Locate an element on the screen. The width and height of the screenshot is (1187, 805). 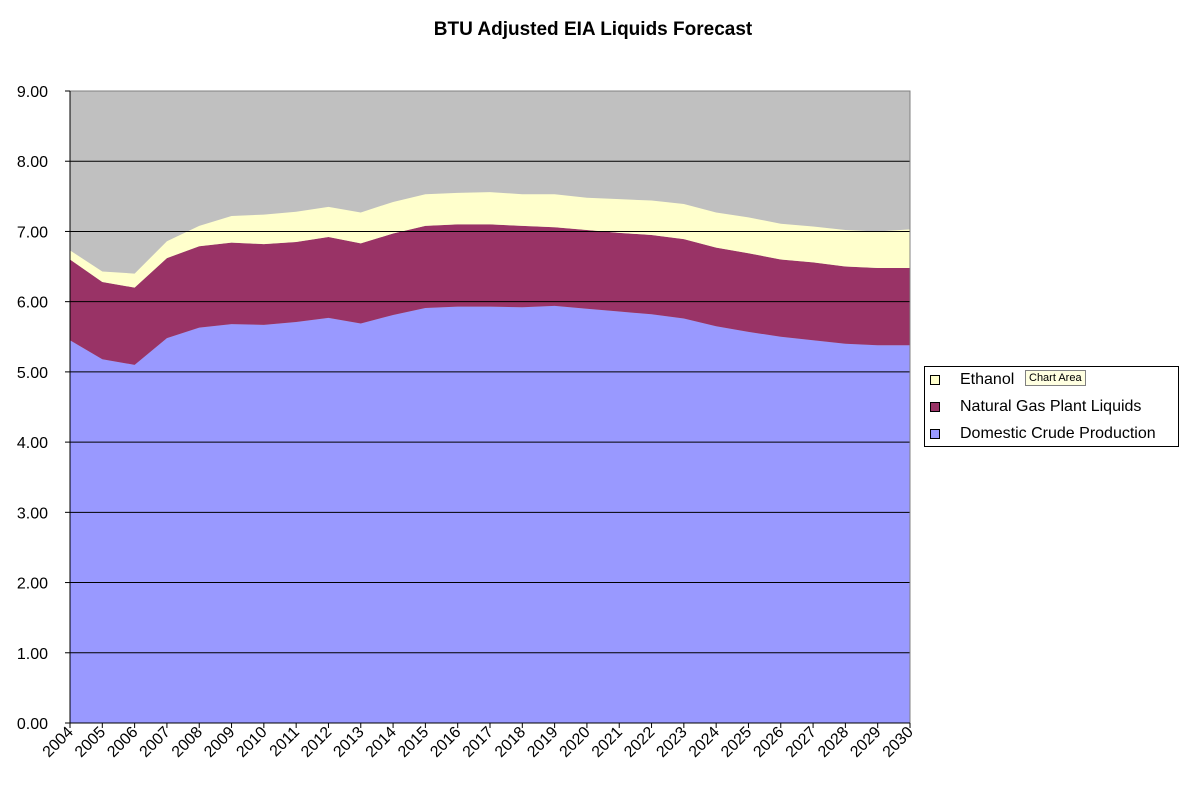
area-series-ethanol is located at coordinates (490, 240).